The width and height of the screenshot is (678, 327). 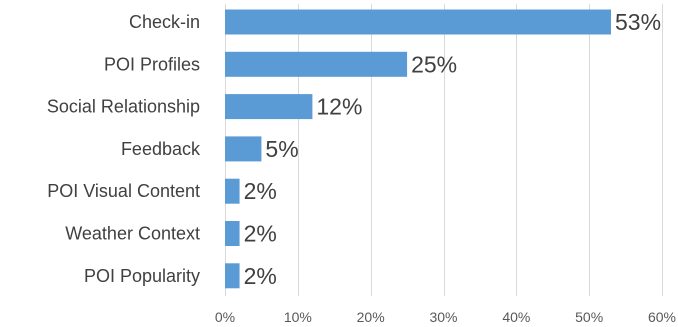 What do you see at coordinates (123, 191) in the screenshot?
I see `category-label: POI Visual Content` at bounding box center [123, 191].